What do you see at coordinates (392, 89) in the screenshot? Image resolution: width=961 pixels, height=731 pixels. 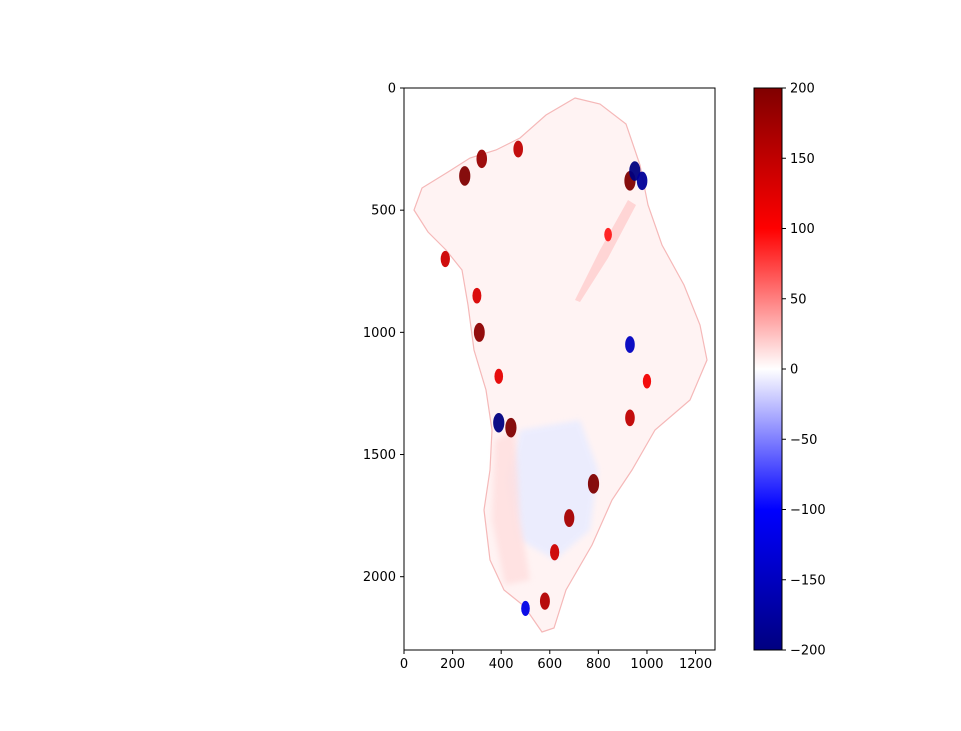 I see `y-tick-label: 0` at bounding box center [392, 89].